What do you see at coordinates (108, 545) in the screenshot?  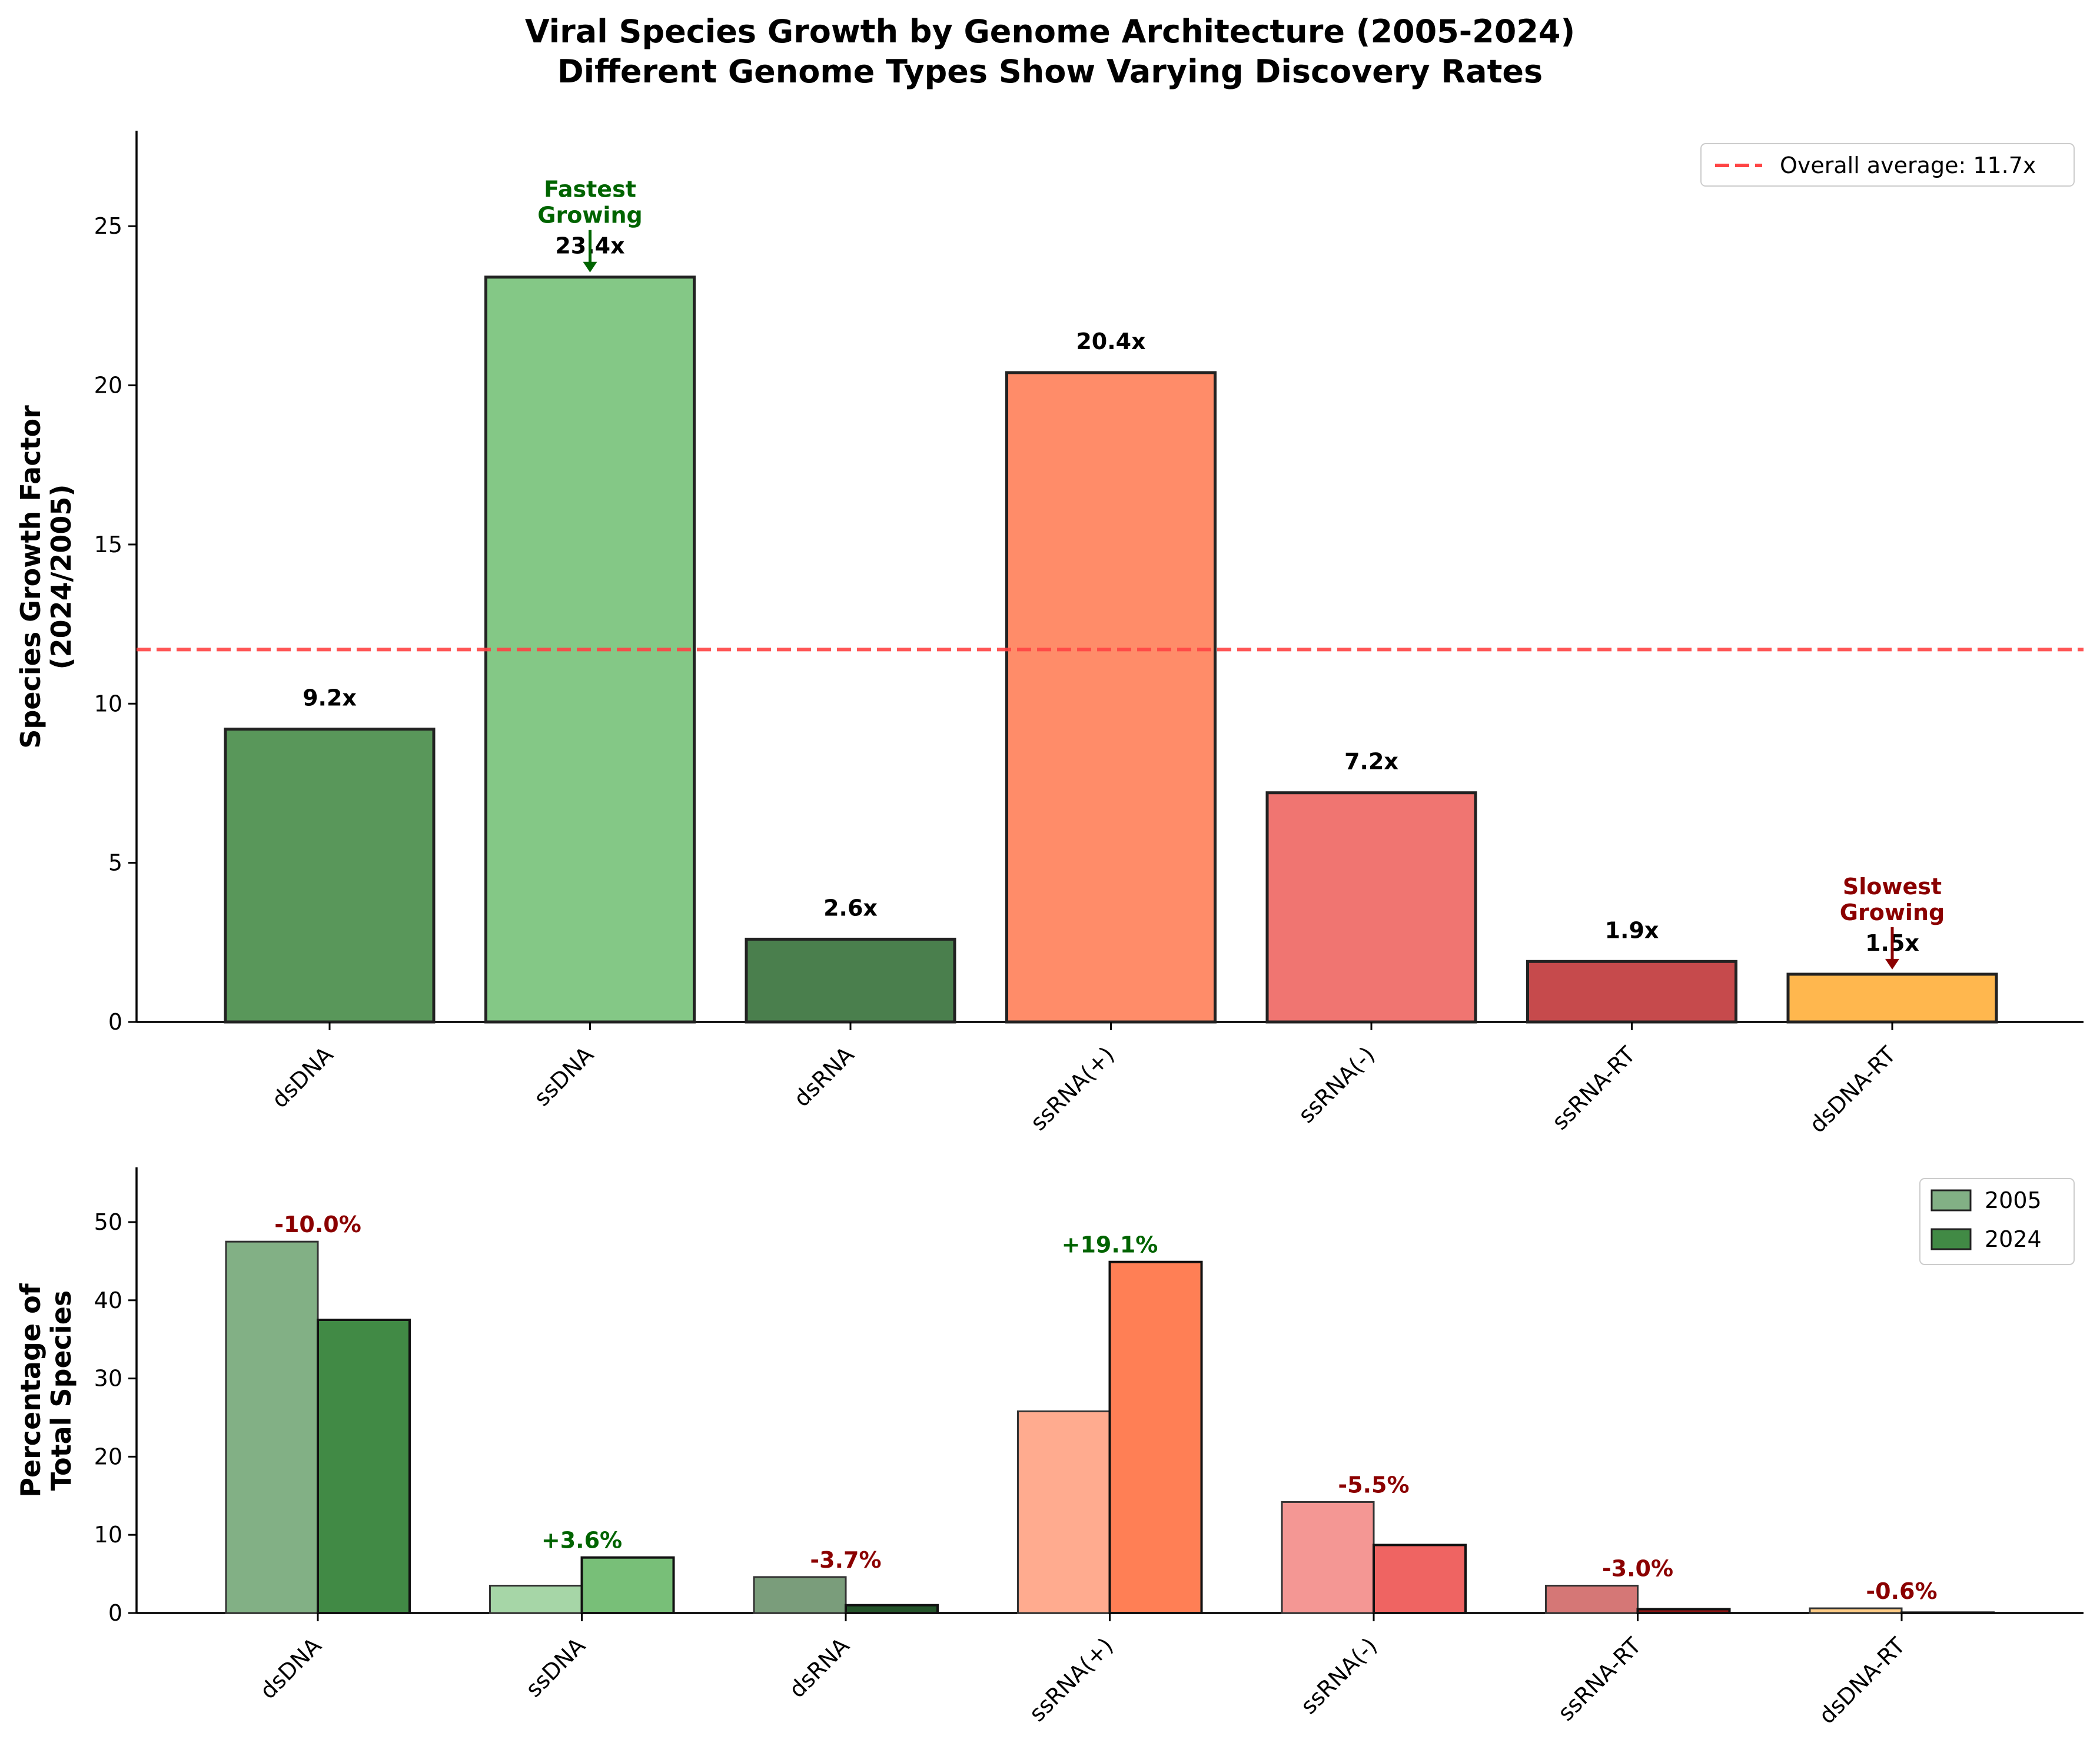 I see `top-y-tick-label: 15` at bounding box center [108, 545].